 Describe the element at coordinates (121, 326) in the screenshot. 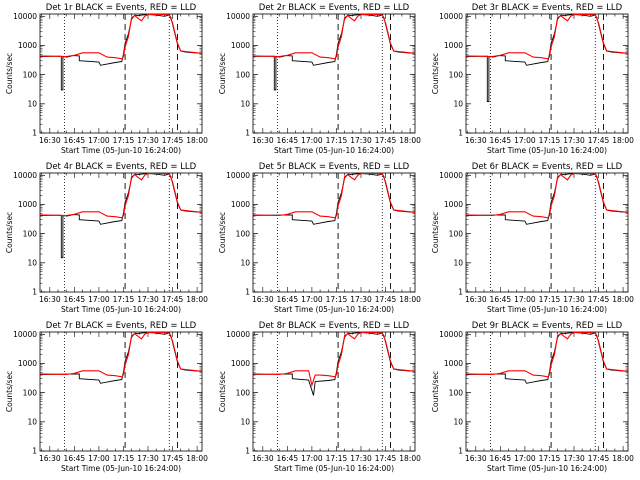

I see `panel-title: Det 7r BLACK = Events, RED = LLD` at that location.